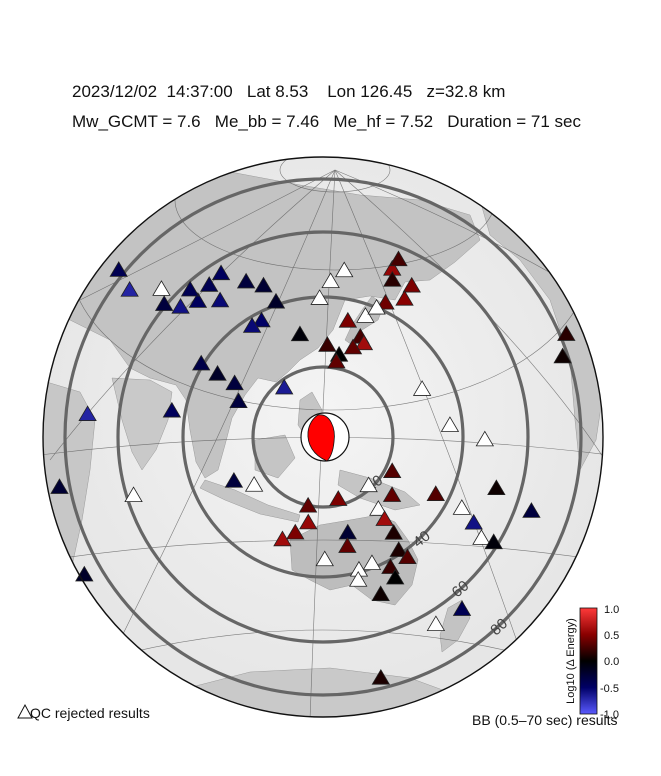 This screenshot has width=661, height=776. Describe the element at coordinates (611, 610) in the screenshot. I see `colorbar-tick-1: 1.0` at that location.